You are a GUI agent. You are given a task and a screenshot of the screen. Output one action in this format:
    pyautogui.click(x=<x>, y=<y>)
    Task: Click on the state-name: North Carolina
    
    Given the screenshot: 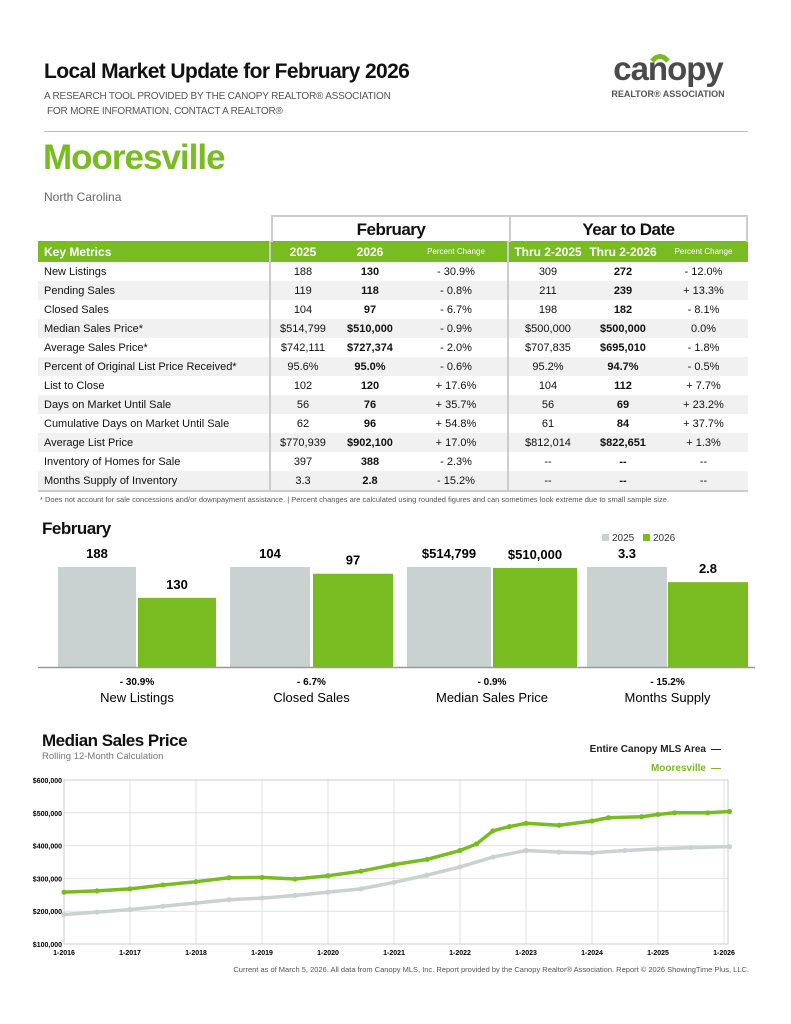 What is the action you would take?
    pyautogui.click(x=83, y=197)
    